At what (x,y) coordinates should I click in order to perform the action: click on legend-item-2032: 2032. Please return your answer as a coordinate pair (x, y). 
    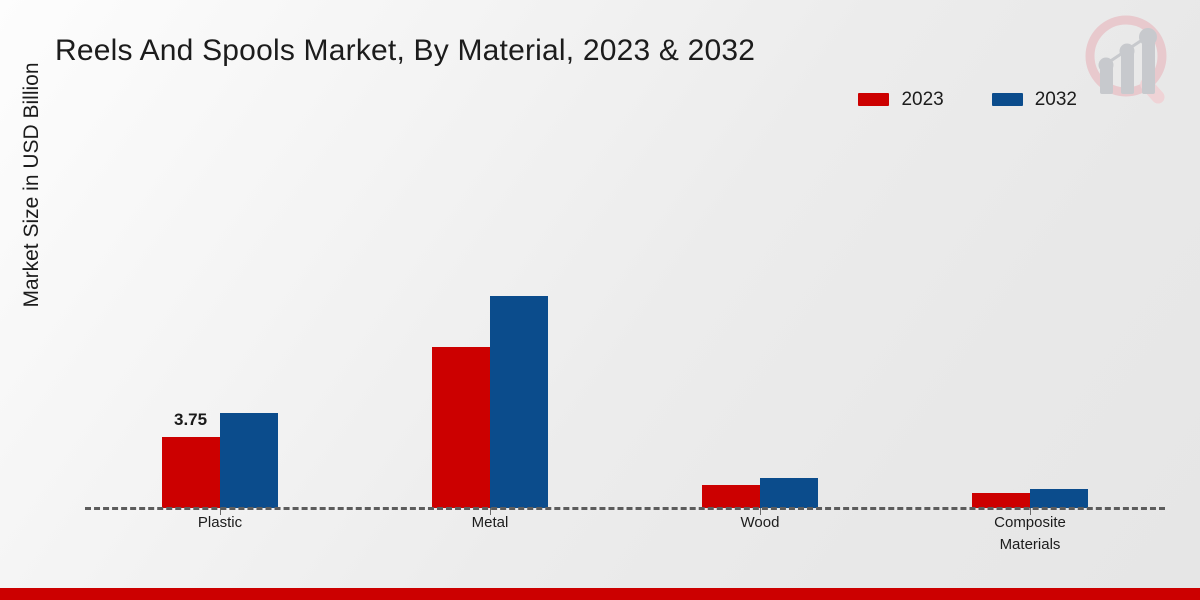
    Looking at the image, I should click on (1034, 99).